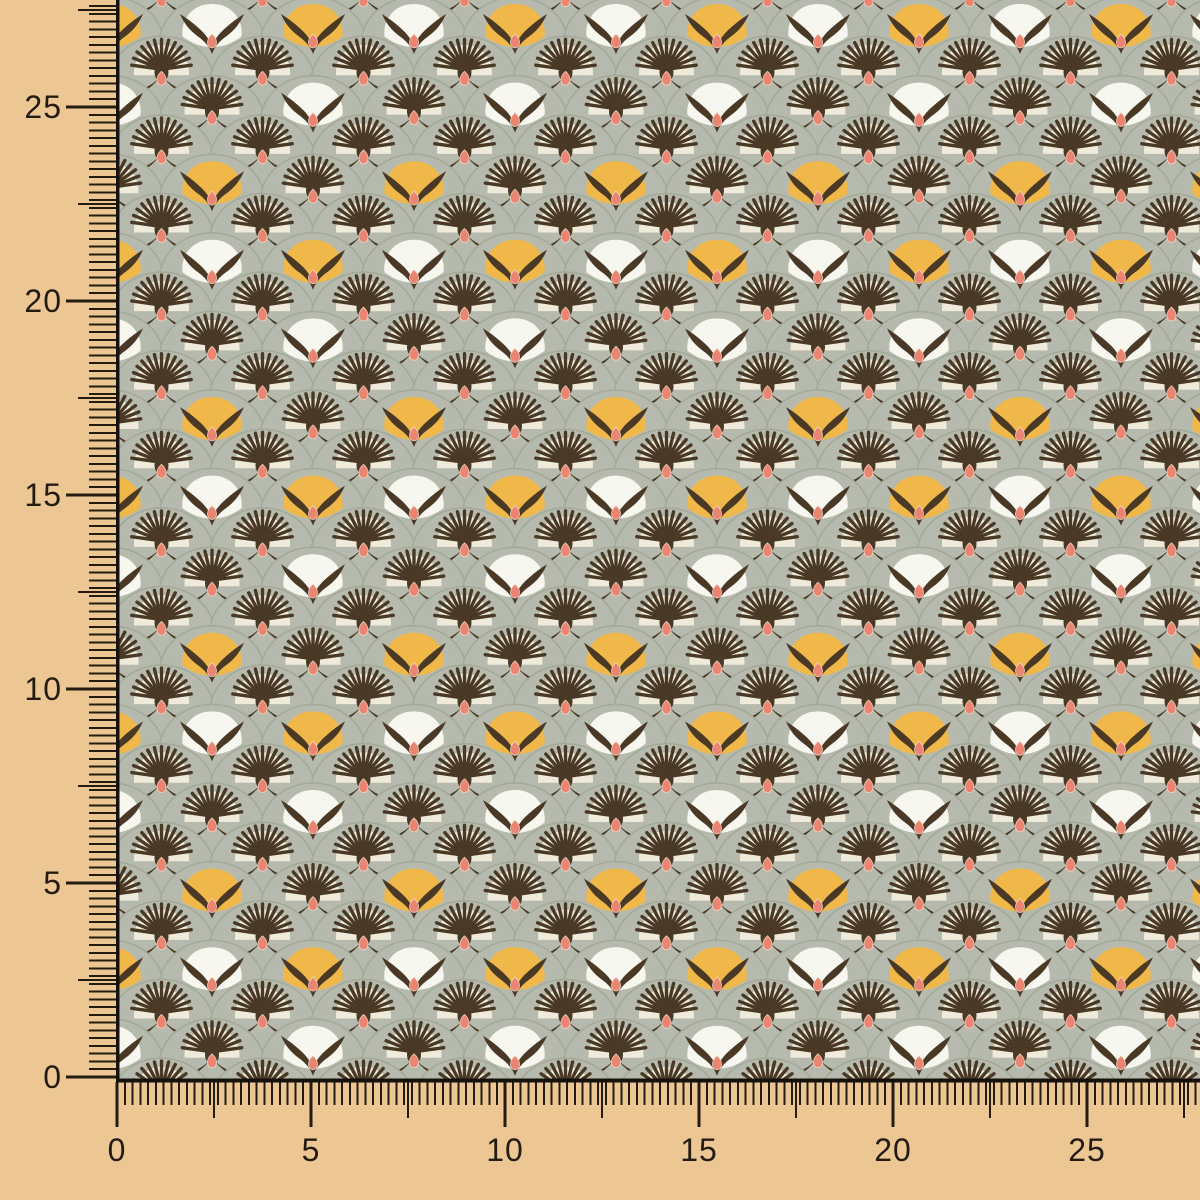  What do you see at coordinates (658, 1080) in the screenshot?
I see `fabric-bottom-edge-line` at bounding box center [658, 1080].